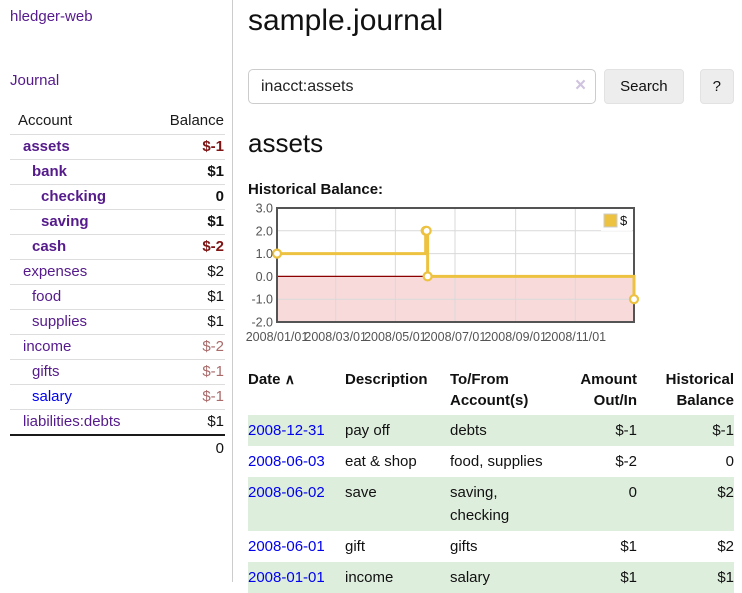 The height and width of the screenshot is (593, 742). What do you see at coordinates (117, 322) in the screenshot?
I see `account-row: supplies $1` at bounding box center [117, 322].